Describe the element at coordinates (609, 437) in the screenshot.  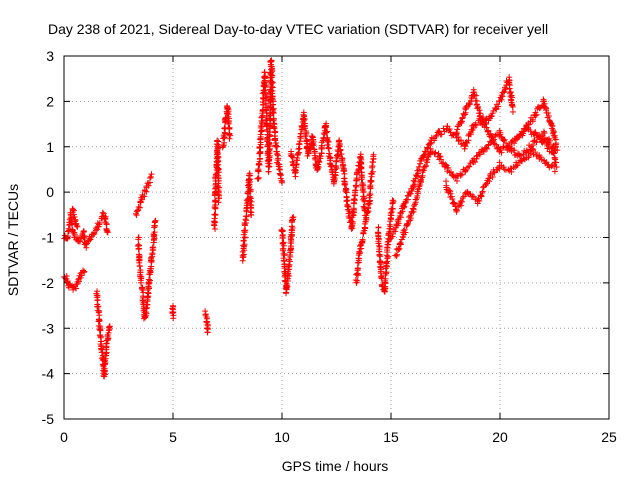
I see `x-tick-label: 25` at that location.